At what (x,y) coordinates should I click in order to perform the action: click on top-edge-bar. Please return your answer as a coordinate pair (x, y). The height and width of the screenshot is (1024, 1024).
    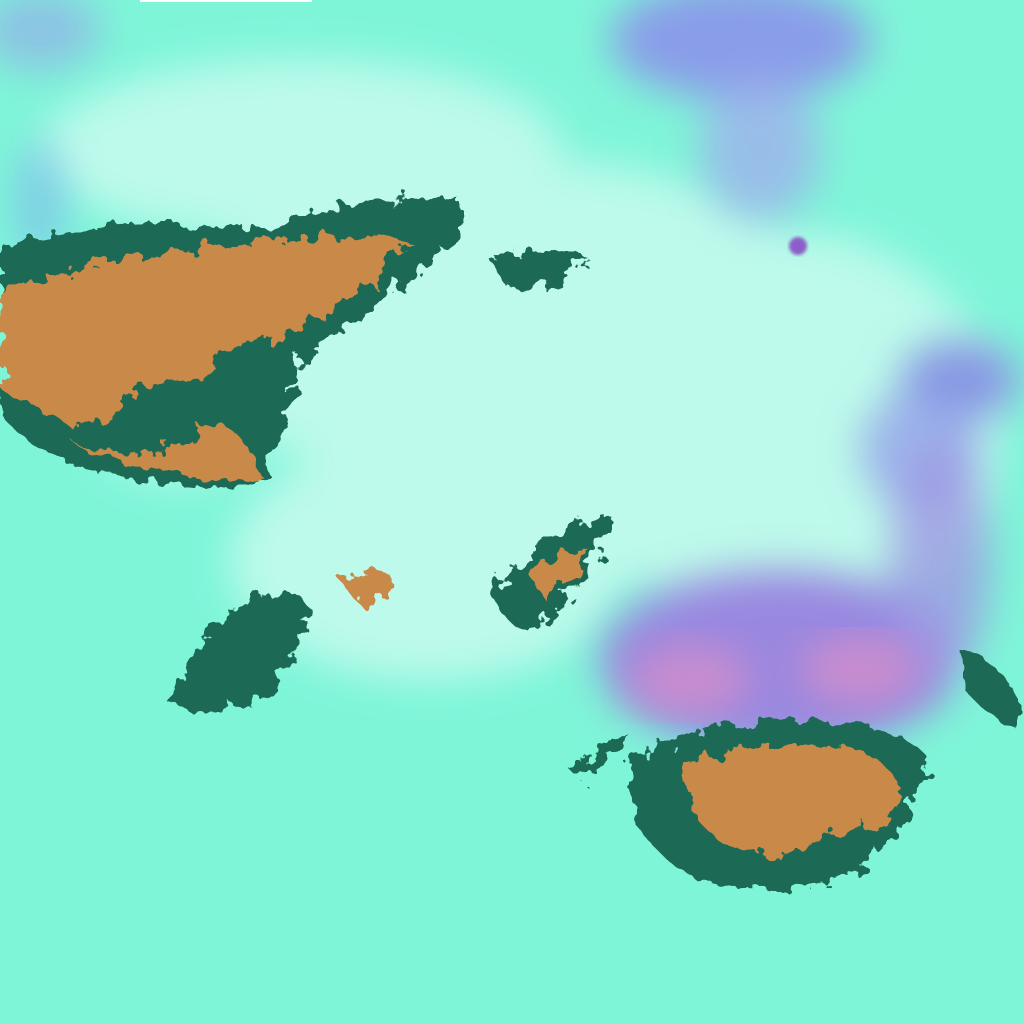
    Looking at the image, I should click on (226, 1).